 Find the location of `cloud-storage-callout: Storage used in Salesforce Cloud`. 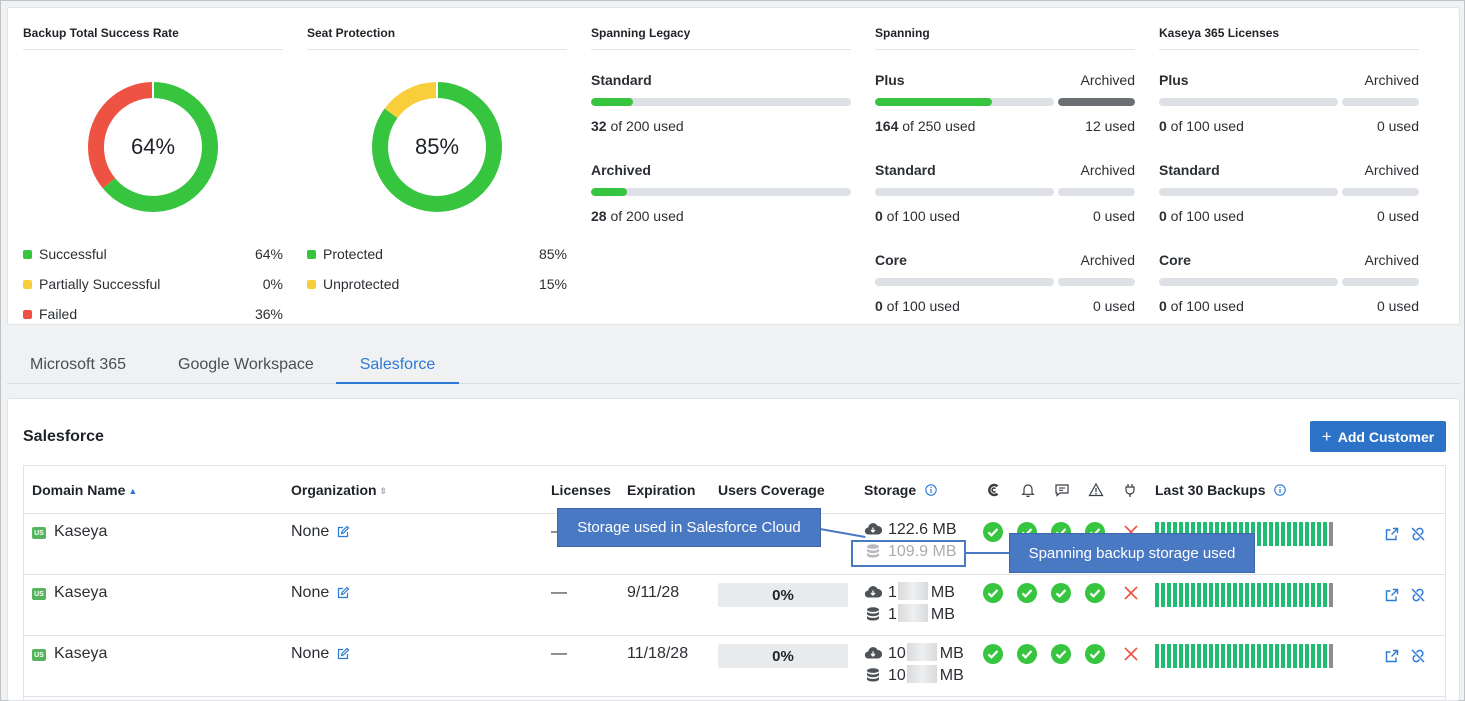

cloud-storage-callout: Storage used in Salesforce Cloud is located at coordinates (689, 527).